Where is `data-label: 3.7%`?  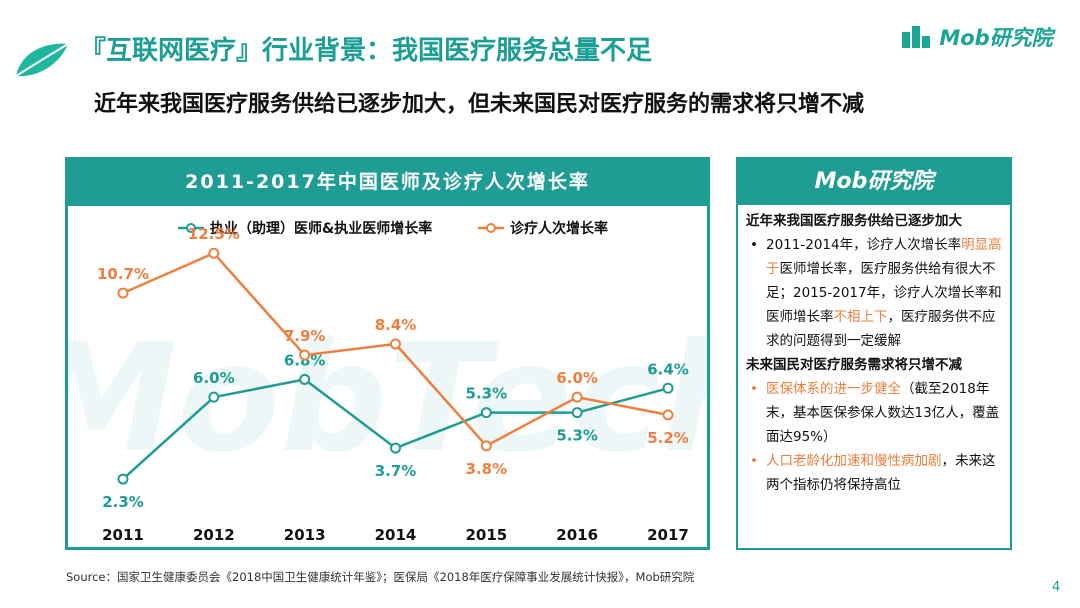
data-label: 3.7% is located at coordinates (396, 471).